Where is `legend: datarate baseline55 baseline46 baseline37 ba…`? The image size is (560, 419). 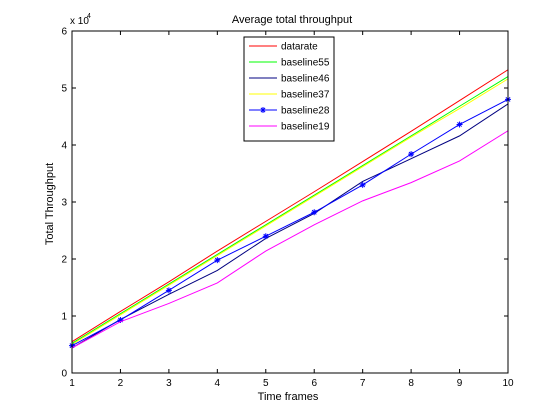
legend: datarate baseline55 baseline46 baseline37 ba… is located at coordinates (289, 89).